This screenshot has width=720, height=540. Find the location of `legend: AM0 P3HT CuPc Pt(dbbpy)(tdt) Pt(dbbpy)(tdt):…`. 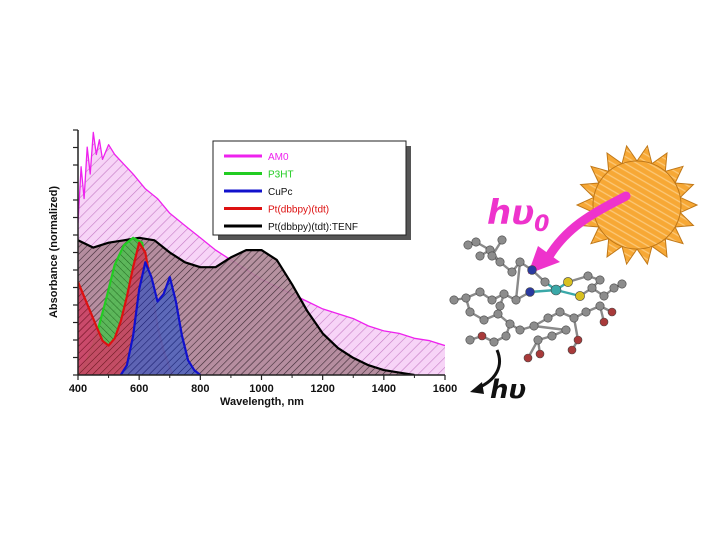

legend: AM0 P3HT CuPc Pt(dbbpy)(tdt) Pt(dbbpy)(tdt):… is located at coordinates (311, 190).